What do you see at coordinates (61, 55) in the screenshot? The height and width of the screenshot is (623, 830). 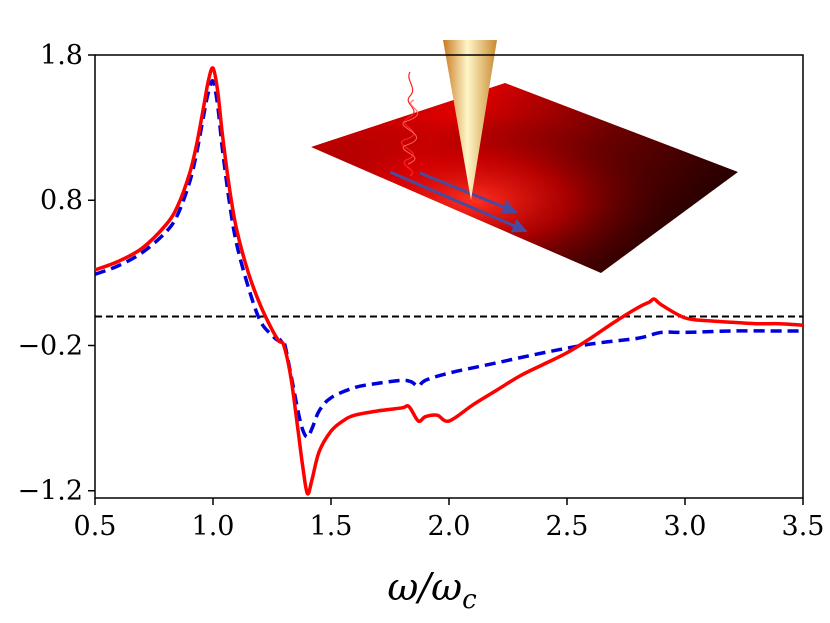 I see `y-tick-label: 1.8` at bounding box center [61, 55].